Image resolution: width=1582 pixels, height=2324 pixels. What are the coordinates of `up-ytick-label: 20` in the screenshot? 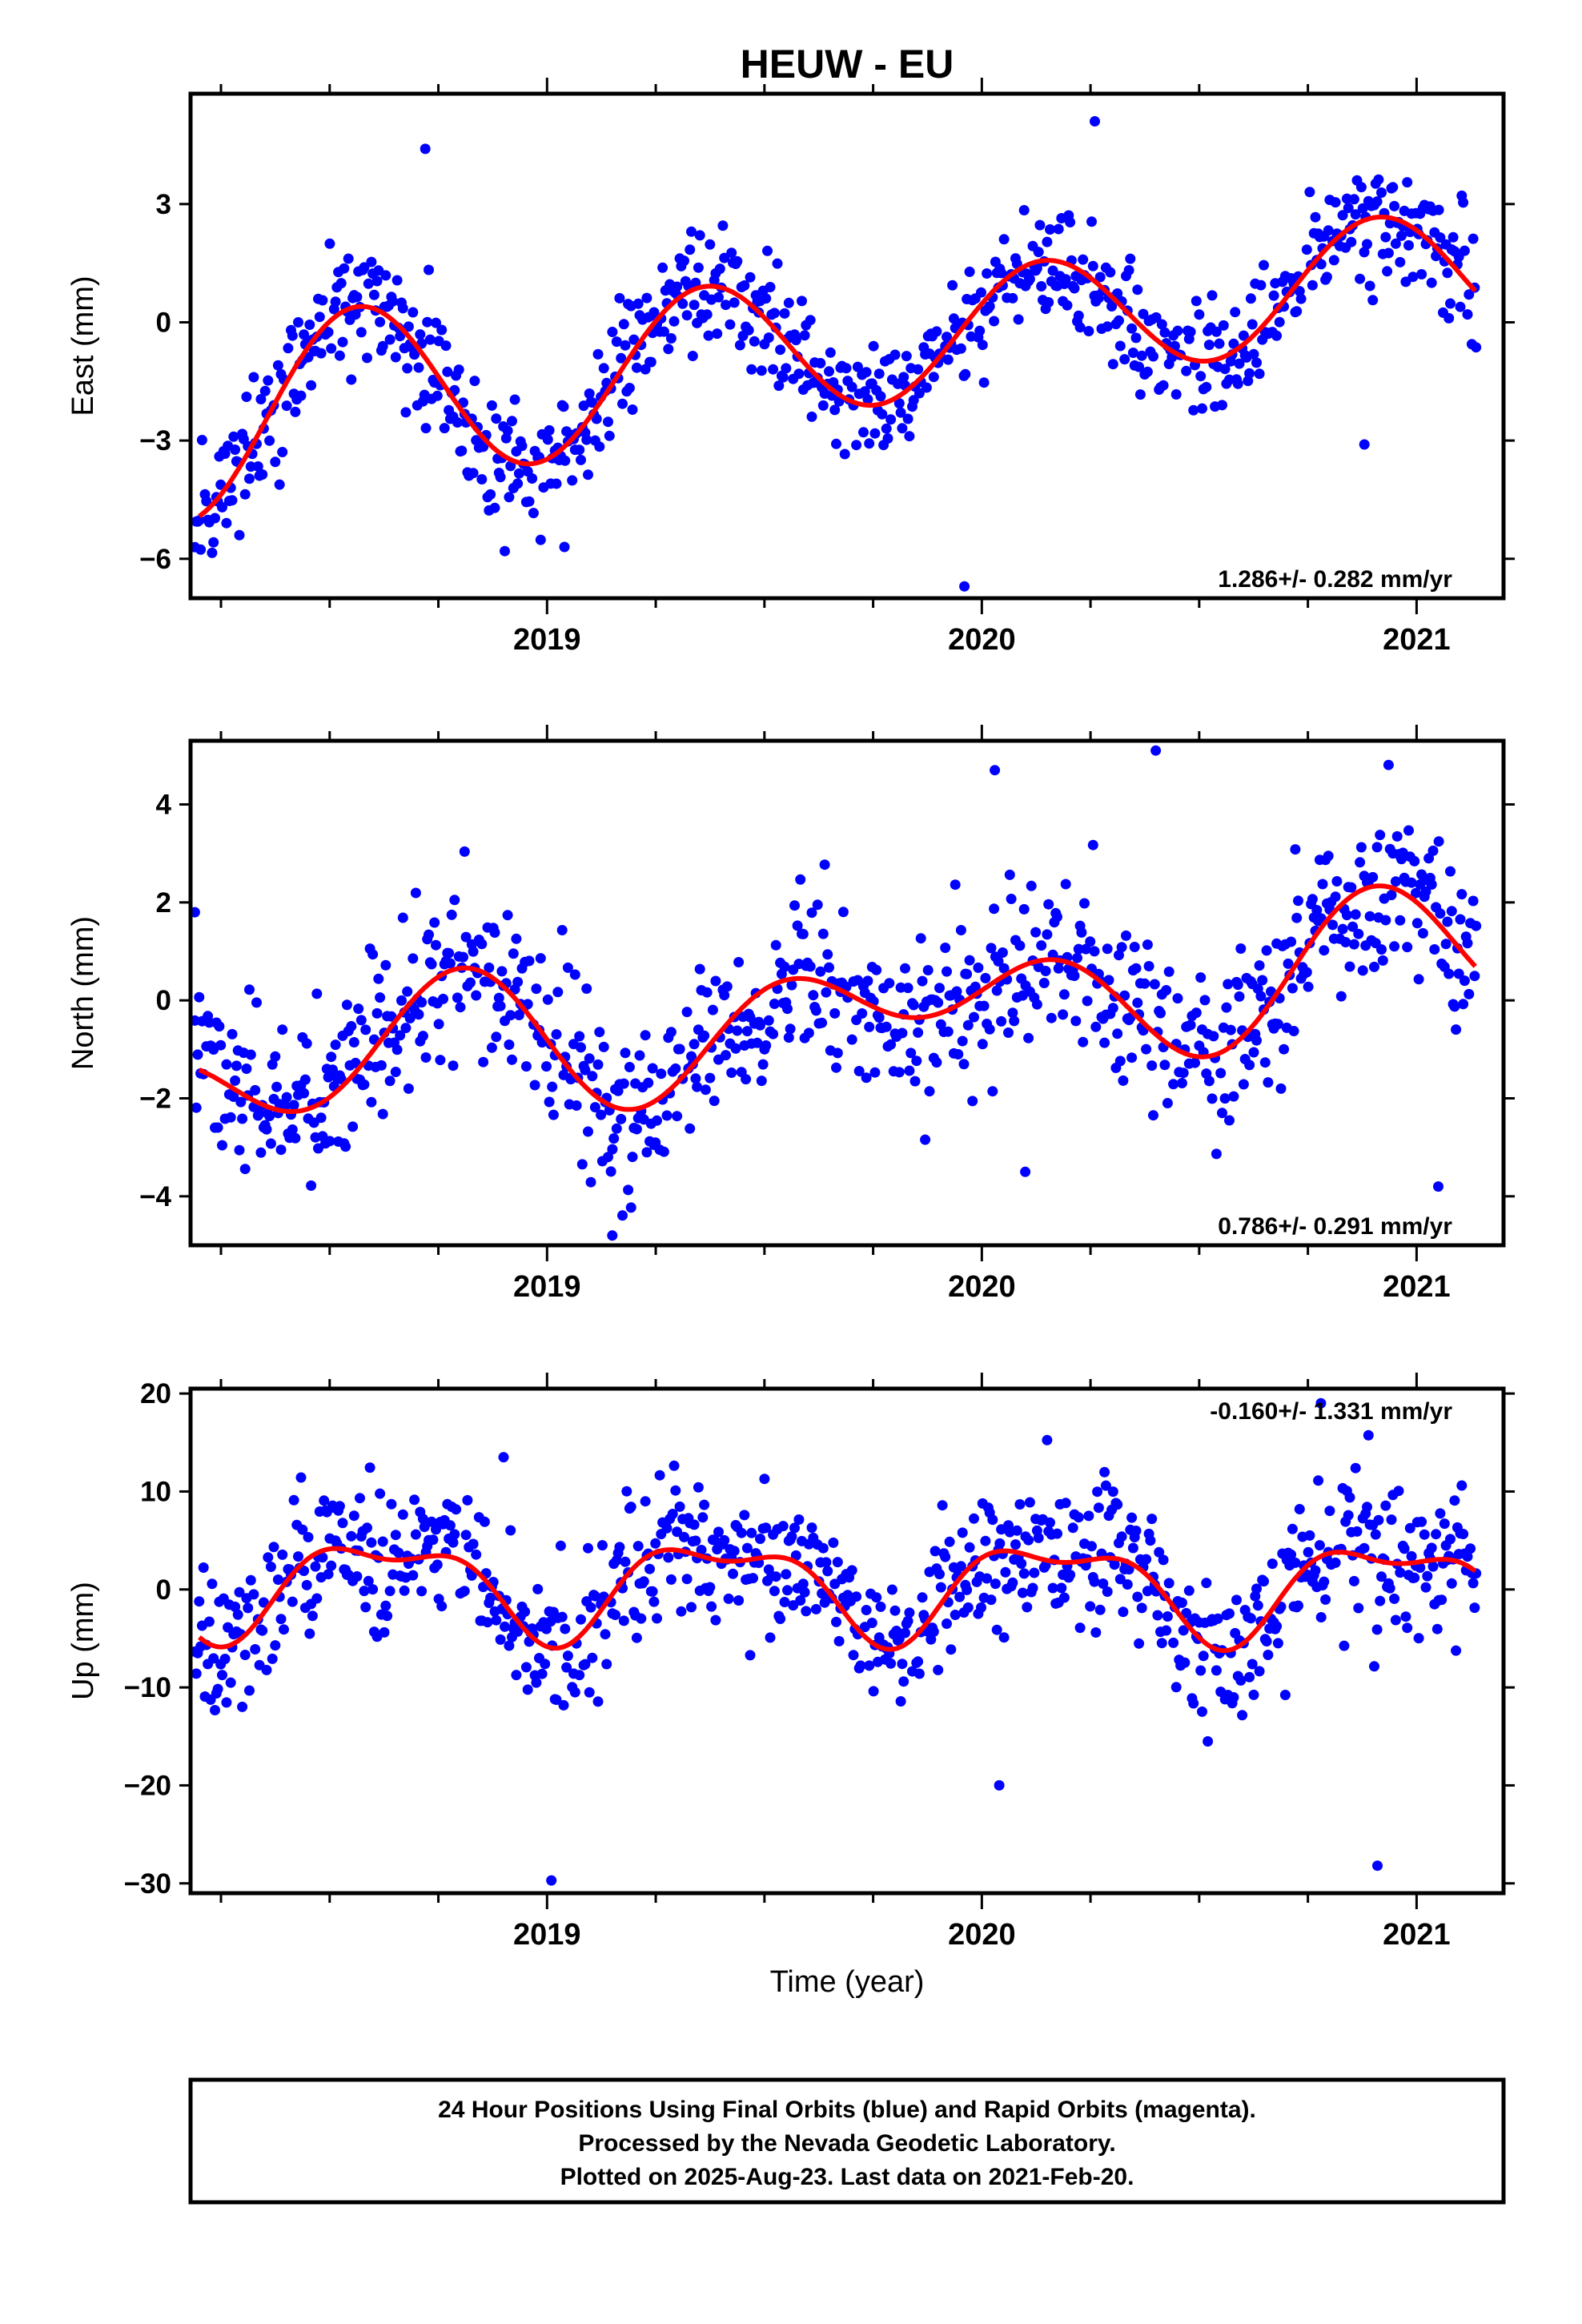 It's located at (155, 1393).